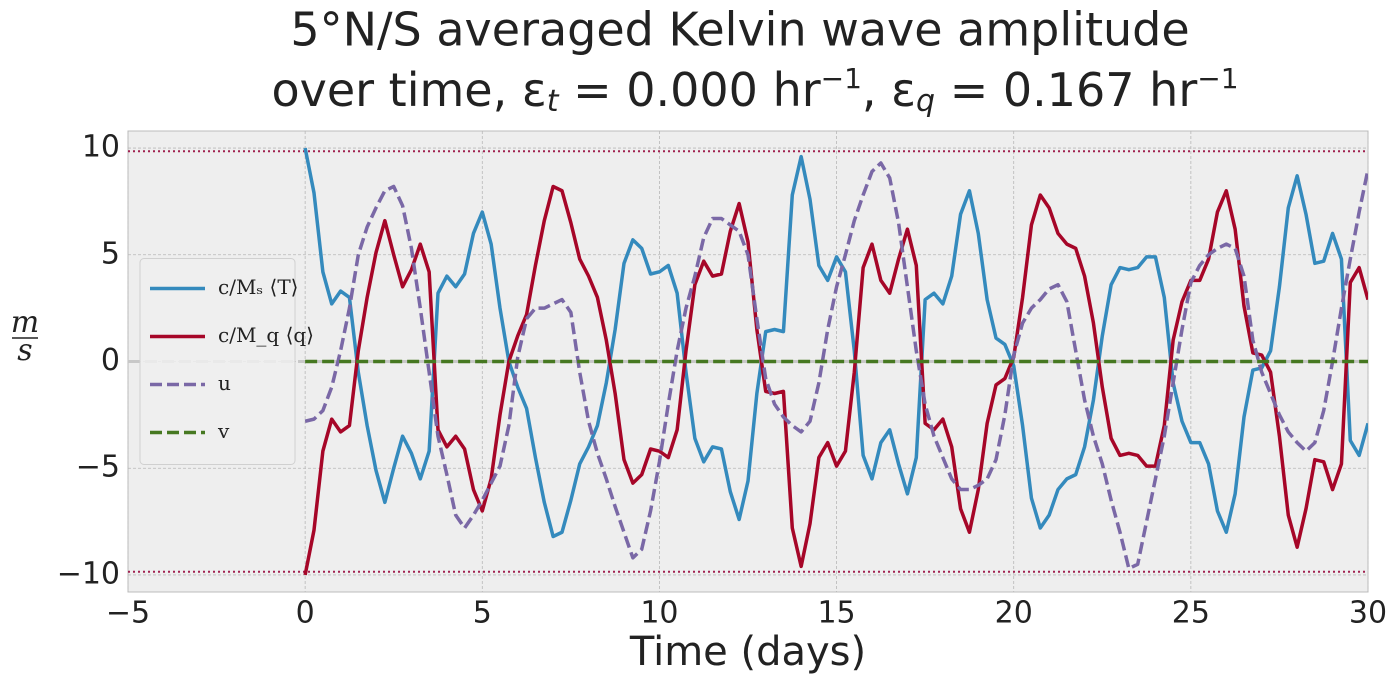 This screenshot has height=686, width=1399. Describe the element at coordinates (889, 90) in the screenshot. I see `subtitle-part: , ε` at that location.